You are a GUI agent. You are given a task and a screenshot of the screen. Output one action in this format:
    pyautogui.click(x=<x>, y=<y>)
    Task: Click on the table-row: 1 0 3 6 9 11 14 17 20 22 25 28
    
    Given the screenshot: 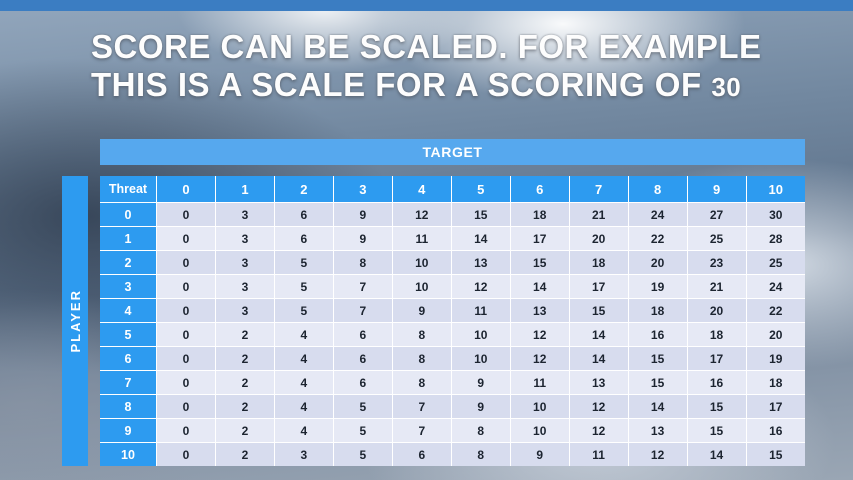 What is the action you would take?
    pyautogui.click(x=452, y=238)
    